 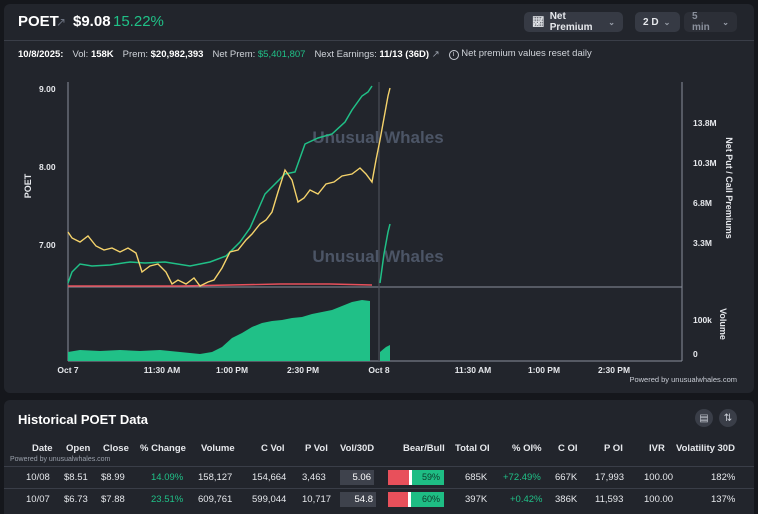 What do you see at coordinates (702, 243) in the screenshot?
I see `premium-tick: 3.3M` at bounding box center [702, 243].